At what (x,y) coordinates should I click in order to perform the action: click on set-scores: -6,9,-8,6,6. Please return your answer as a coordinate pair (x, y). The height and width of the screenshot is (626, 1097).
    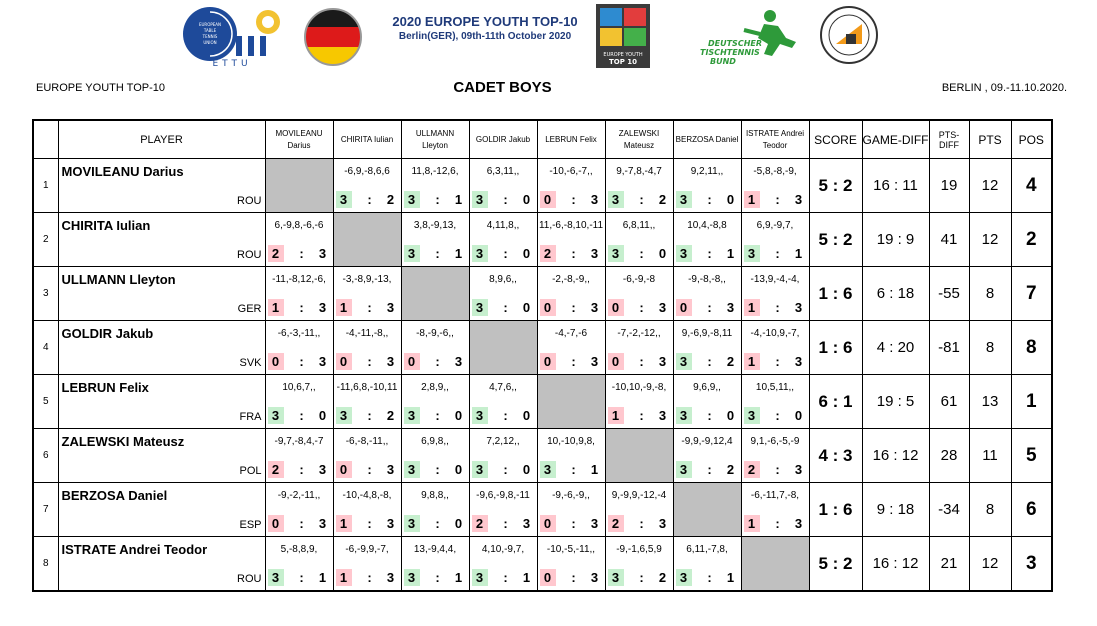
    Looking at the image, I should click on (367, 171).